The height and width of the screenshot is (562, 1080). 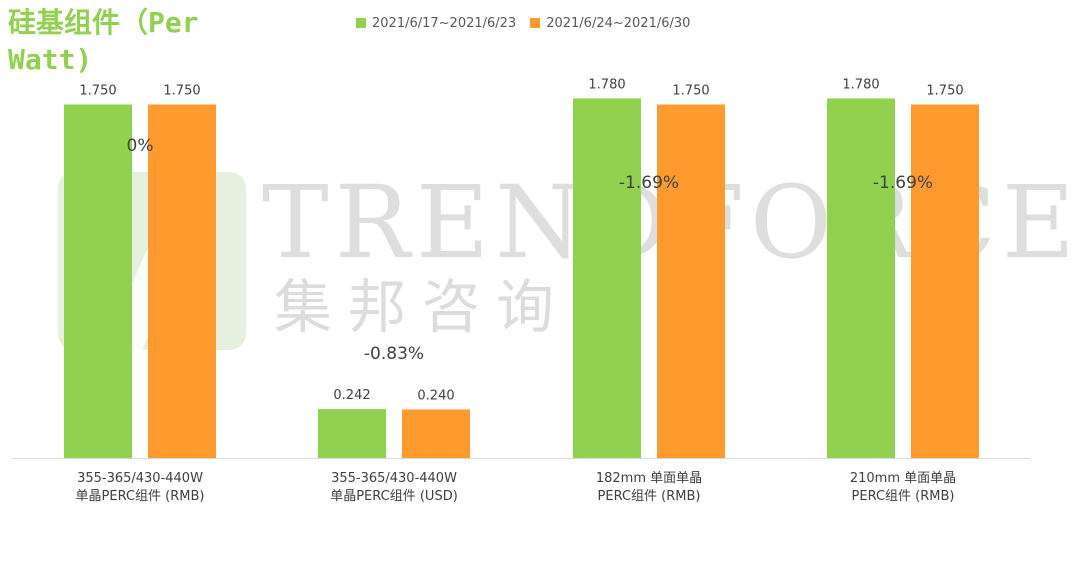 What do you see at coordinates (606, 84) in the screenshot?
I see `data-label-series-1-cat-3: 1.780` at bounding box center [606, 84].